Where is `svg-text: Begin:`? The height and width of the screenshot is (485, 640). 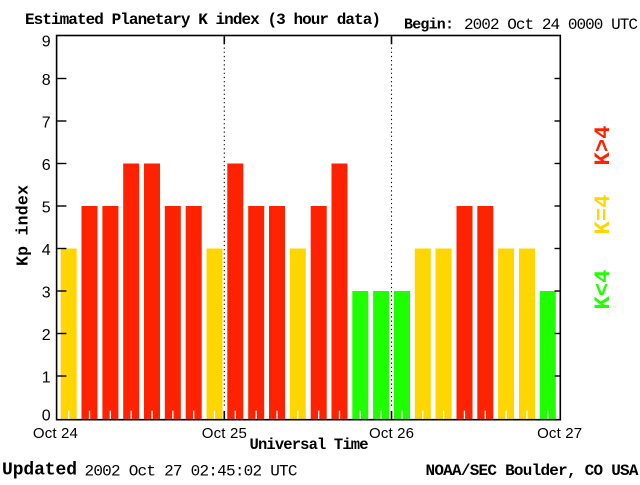
svg-text: Begin: is located at coordinates (429, 25).